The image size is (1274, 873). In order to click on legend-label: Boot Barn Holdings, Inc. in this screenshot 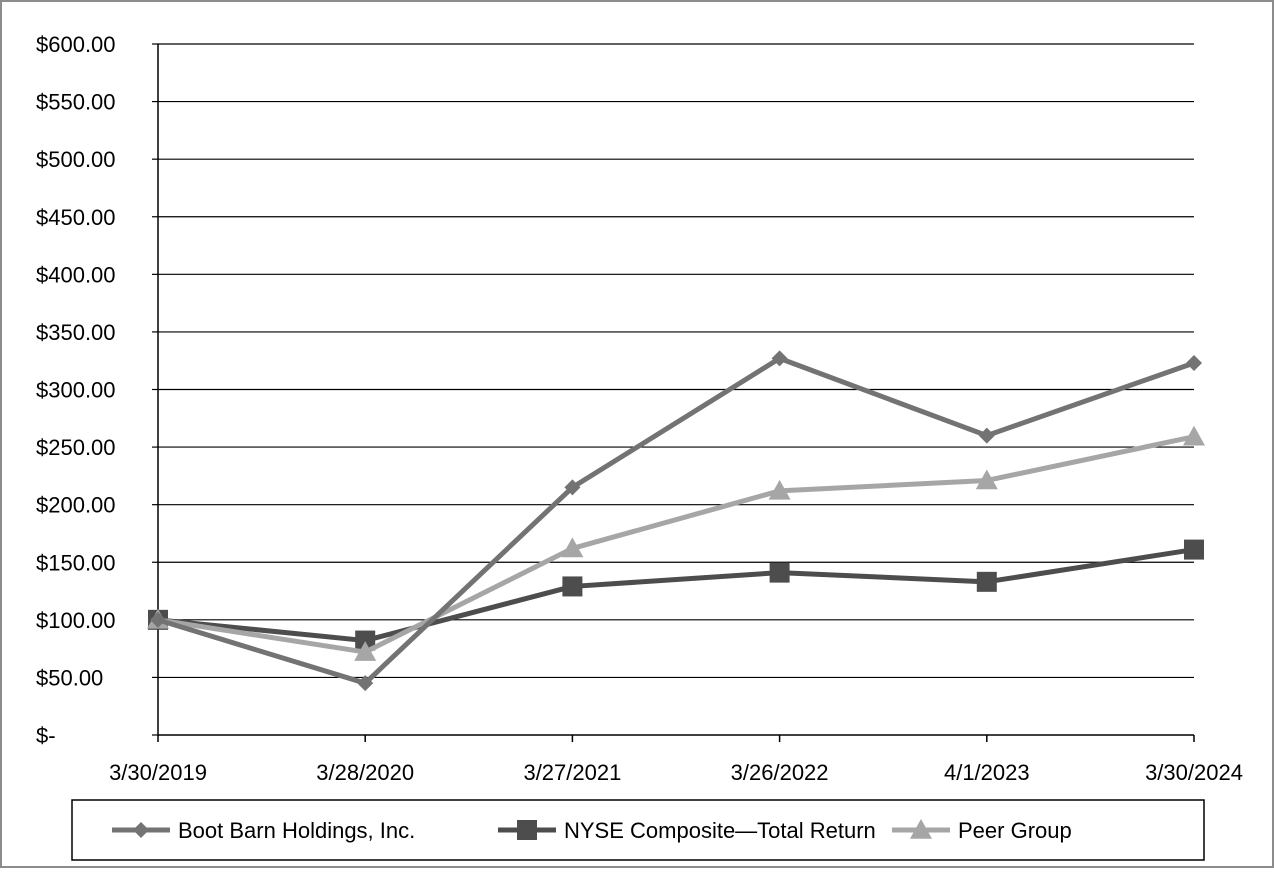, I will do `click(296, 830)`.